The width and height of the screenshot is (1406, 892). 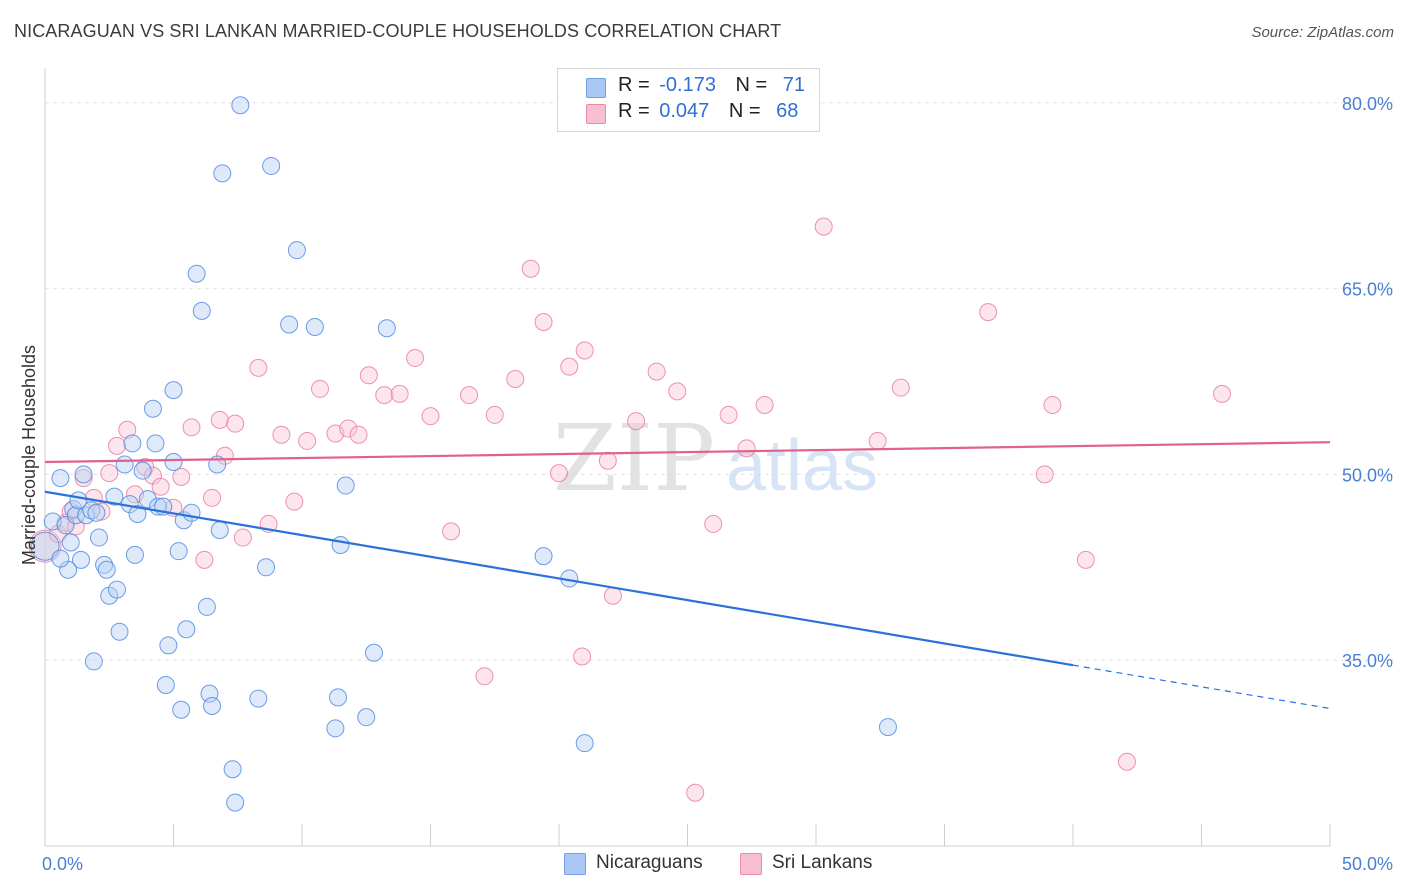 I want to click on bottom-legend-sri-lankans: Sri Lankans, so click(x=822, y=862).